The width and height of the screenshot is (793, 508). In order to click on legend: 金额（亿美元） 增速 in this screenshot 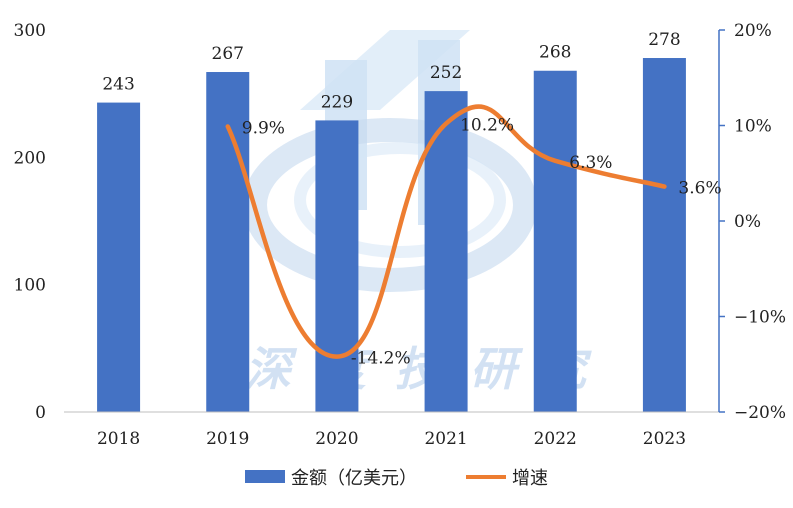, I will do `click(396, 478)`.